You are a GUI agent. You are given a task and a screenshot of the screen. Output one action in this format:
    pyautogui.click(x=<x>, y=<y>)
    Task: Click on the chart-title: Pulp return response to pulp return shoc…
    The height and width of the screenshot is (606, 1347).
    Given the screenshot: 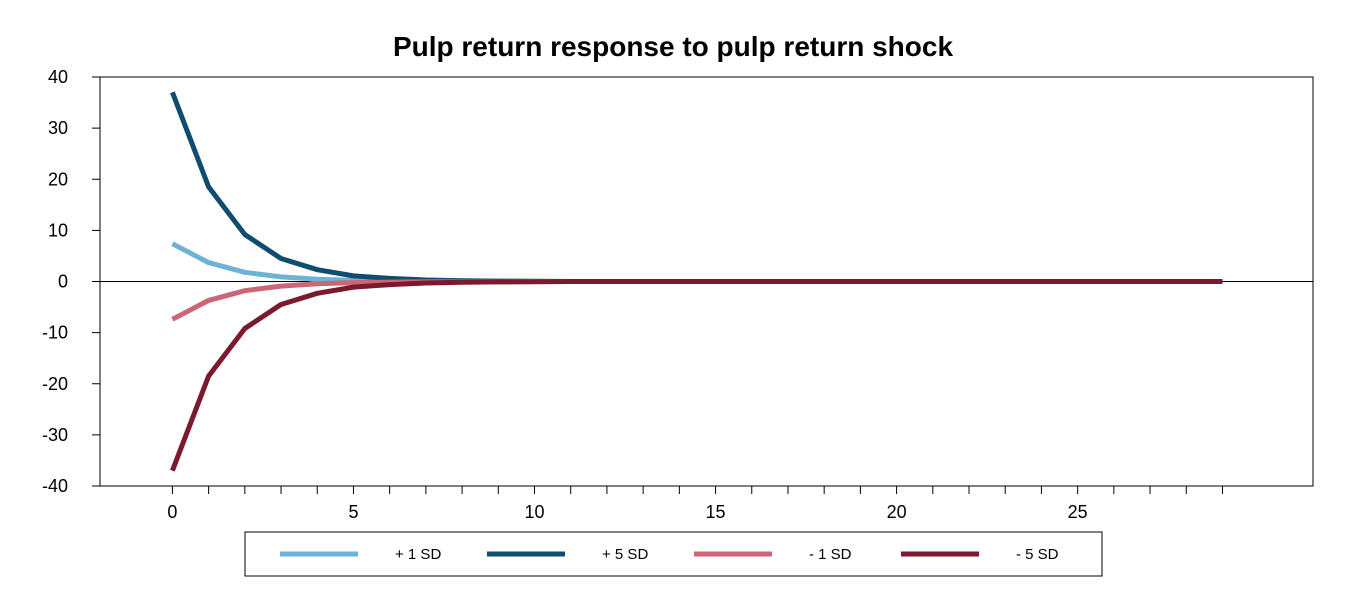 What is the action you would take?
    pyautogui.click(x=673, y=46)
    